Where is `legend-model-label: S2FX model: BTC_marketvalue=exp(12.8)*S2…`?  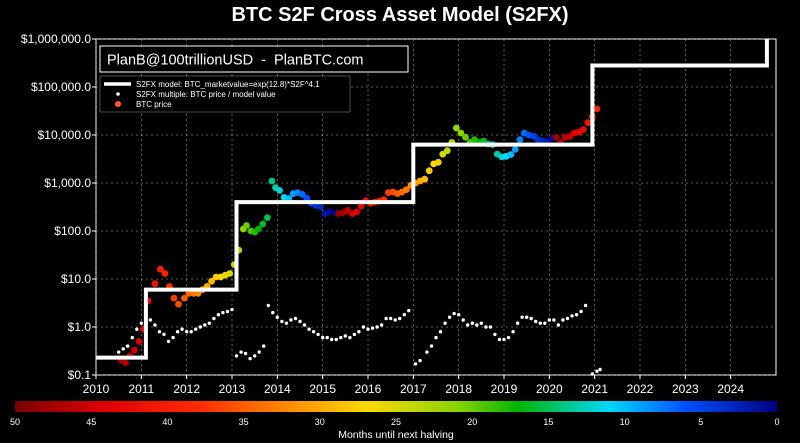
legend-model-label: S2FX model: BTC_marketvalue=exp(12.8)*S2… is located at coordinates (228, 84).